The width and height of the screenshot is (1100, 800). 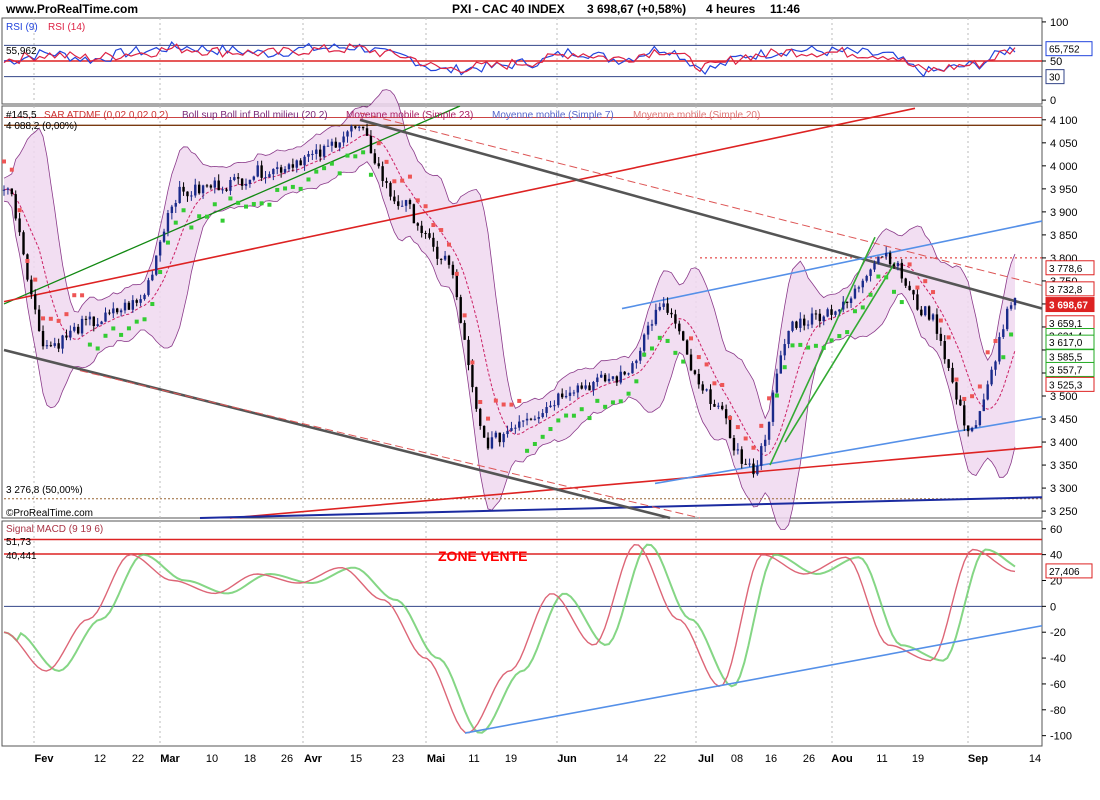 What do you see at coordinates (841, 759) in the screenshot?
I see `x-tick-label: Aou` at bounding box center [841, 759].